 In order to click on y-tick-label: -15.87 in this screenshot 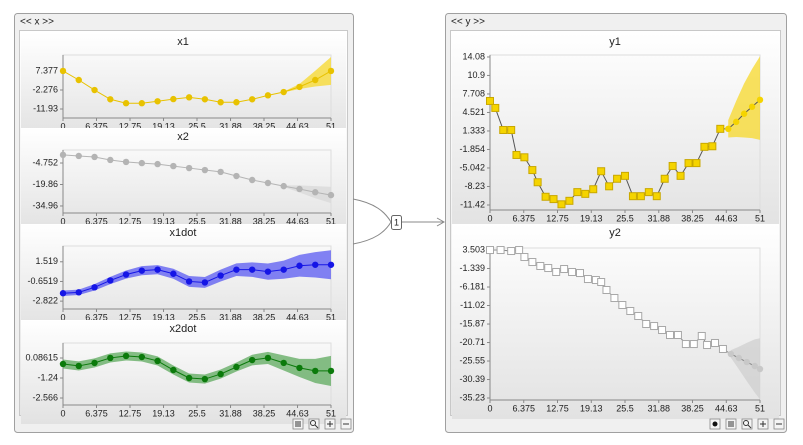, I will do `click(472, 323)`.